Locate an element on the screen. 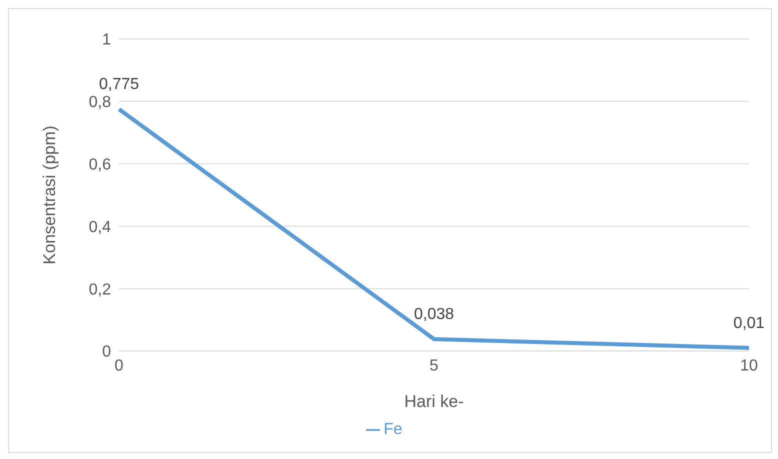 The image size is (778, 459). y-tick-label: 0,6 is located at coordinates (100, 165).